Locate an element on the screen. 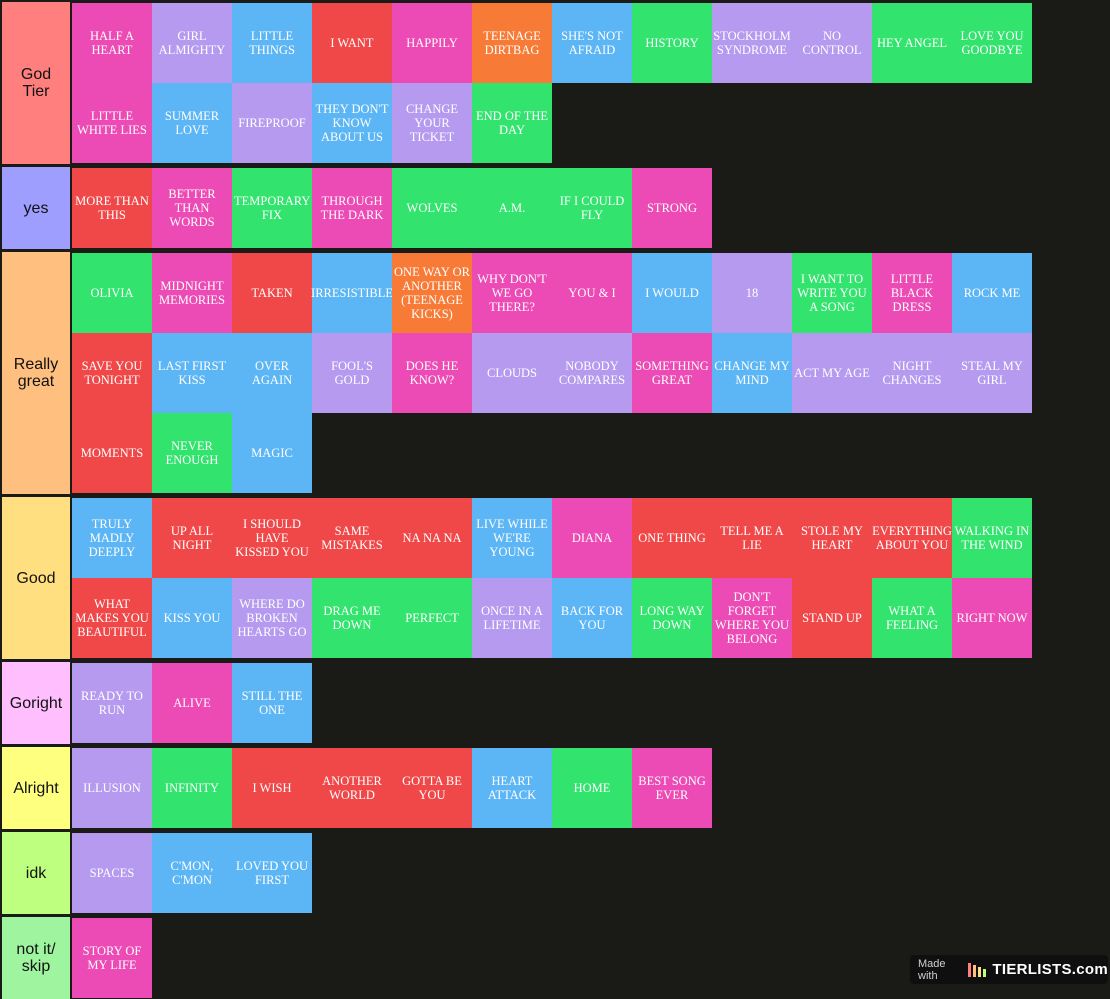 Image resolution: width=1110 pixels, height=999 pixels. tier-item: DRAG ME DOWN is located at coordinates (352, 618).